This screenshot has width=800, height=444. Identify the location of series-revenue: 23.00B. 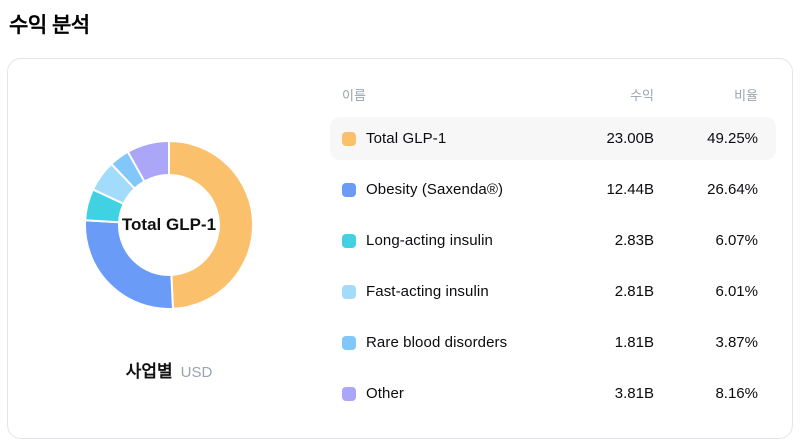
(630, 138).